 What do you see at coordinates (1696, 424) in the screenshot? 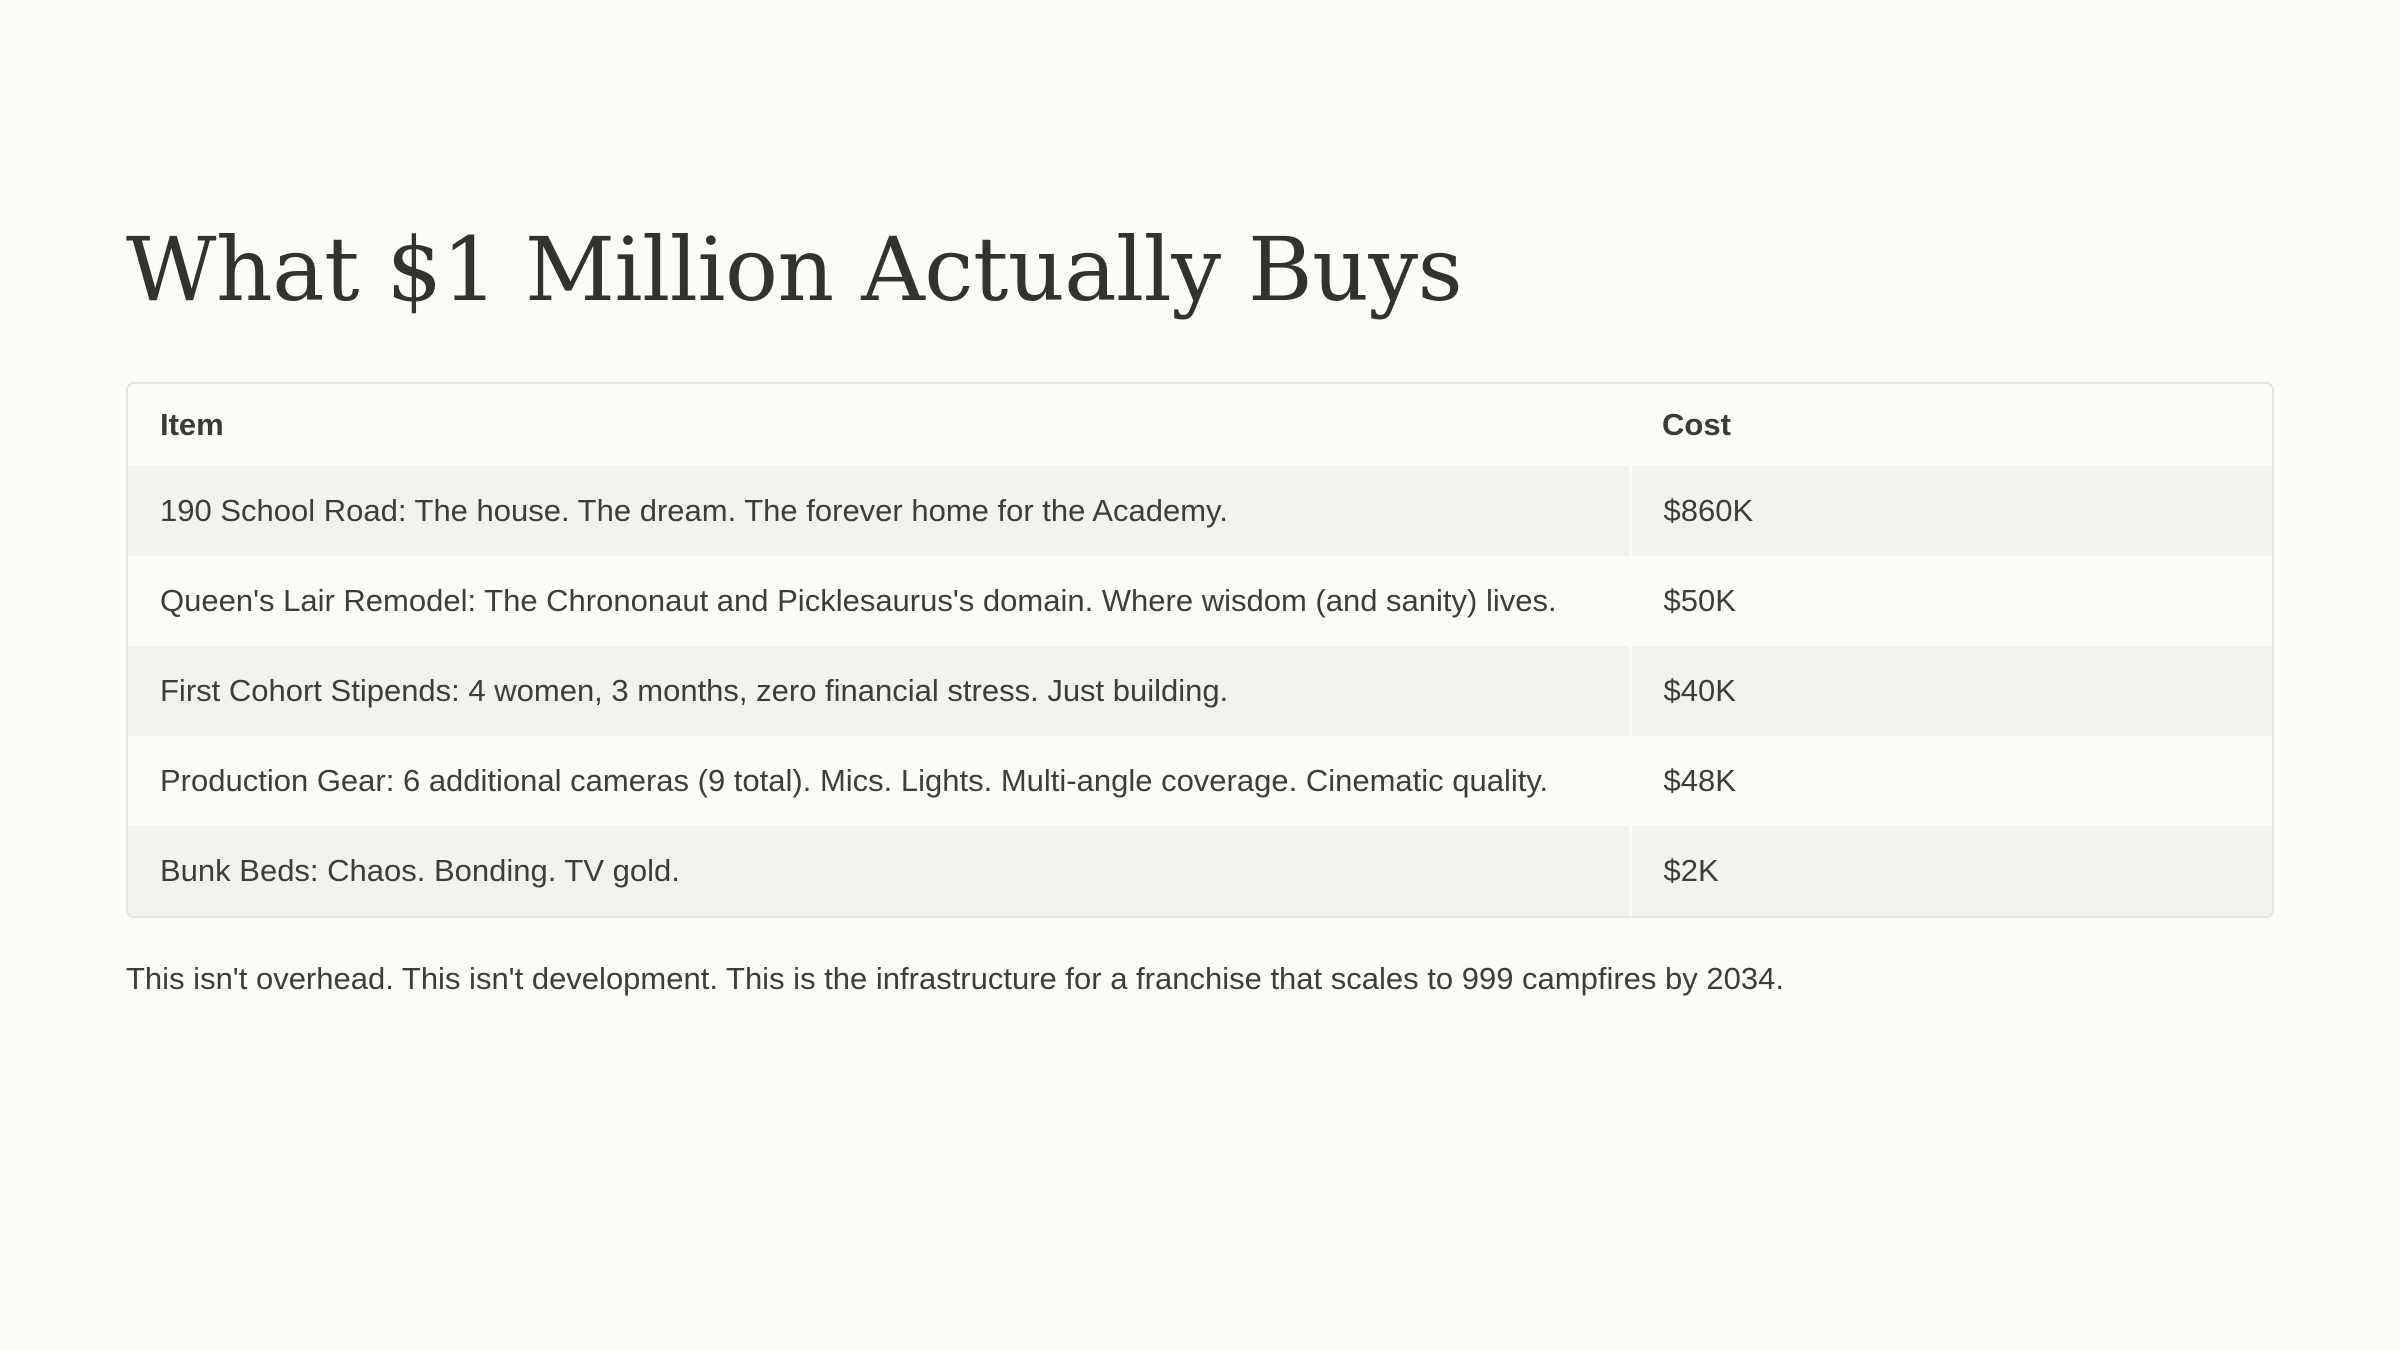
I see `column-header-cost: Cost` at bounding box center [1696, 424].